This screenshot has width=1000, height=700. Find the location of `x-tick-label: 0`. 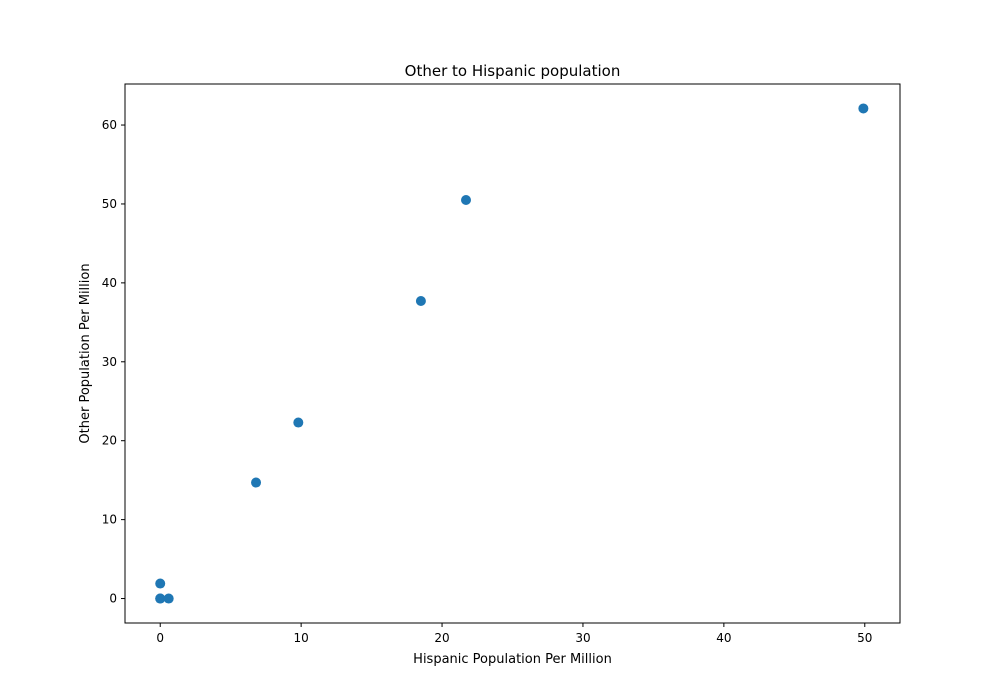

x-tick-label: 0 is located at coordinates (160, 638).